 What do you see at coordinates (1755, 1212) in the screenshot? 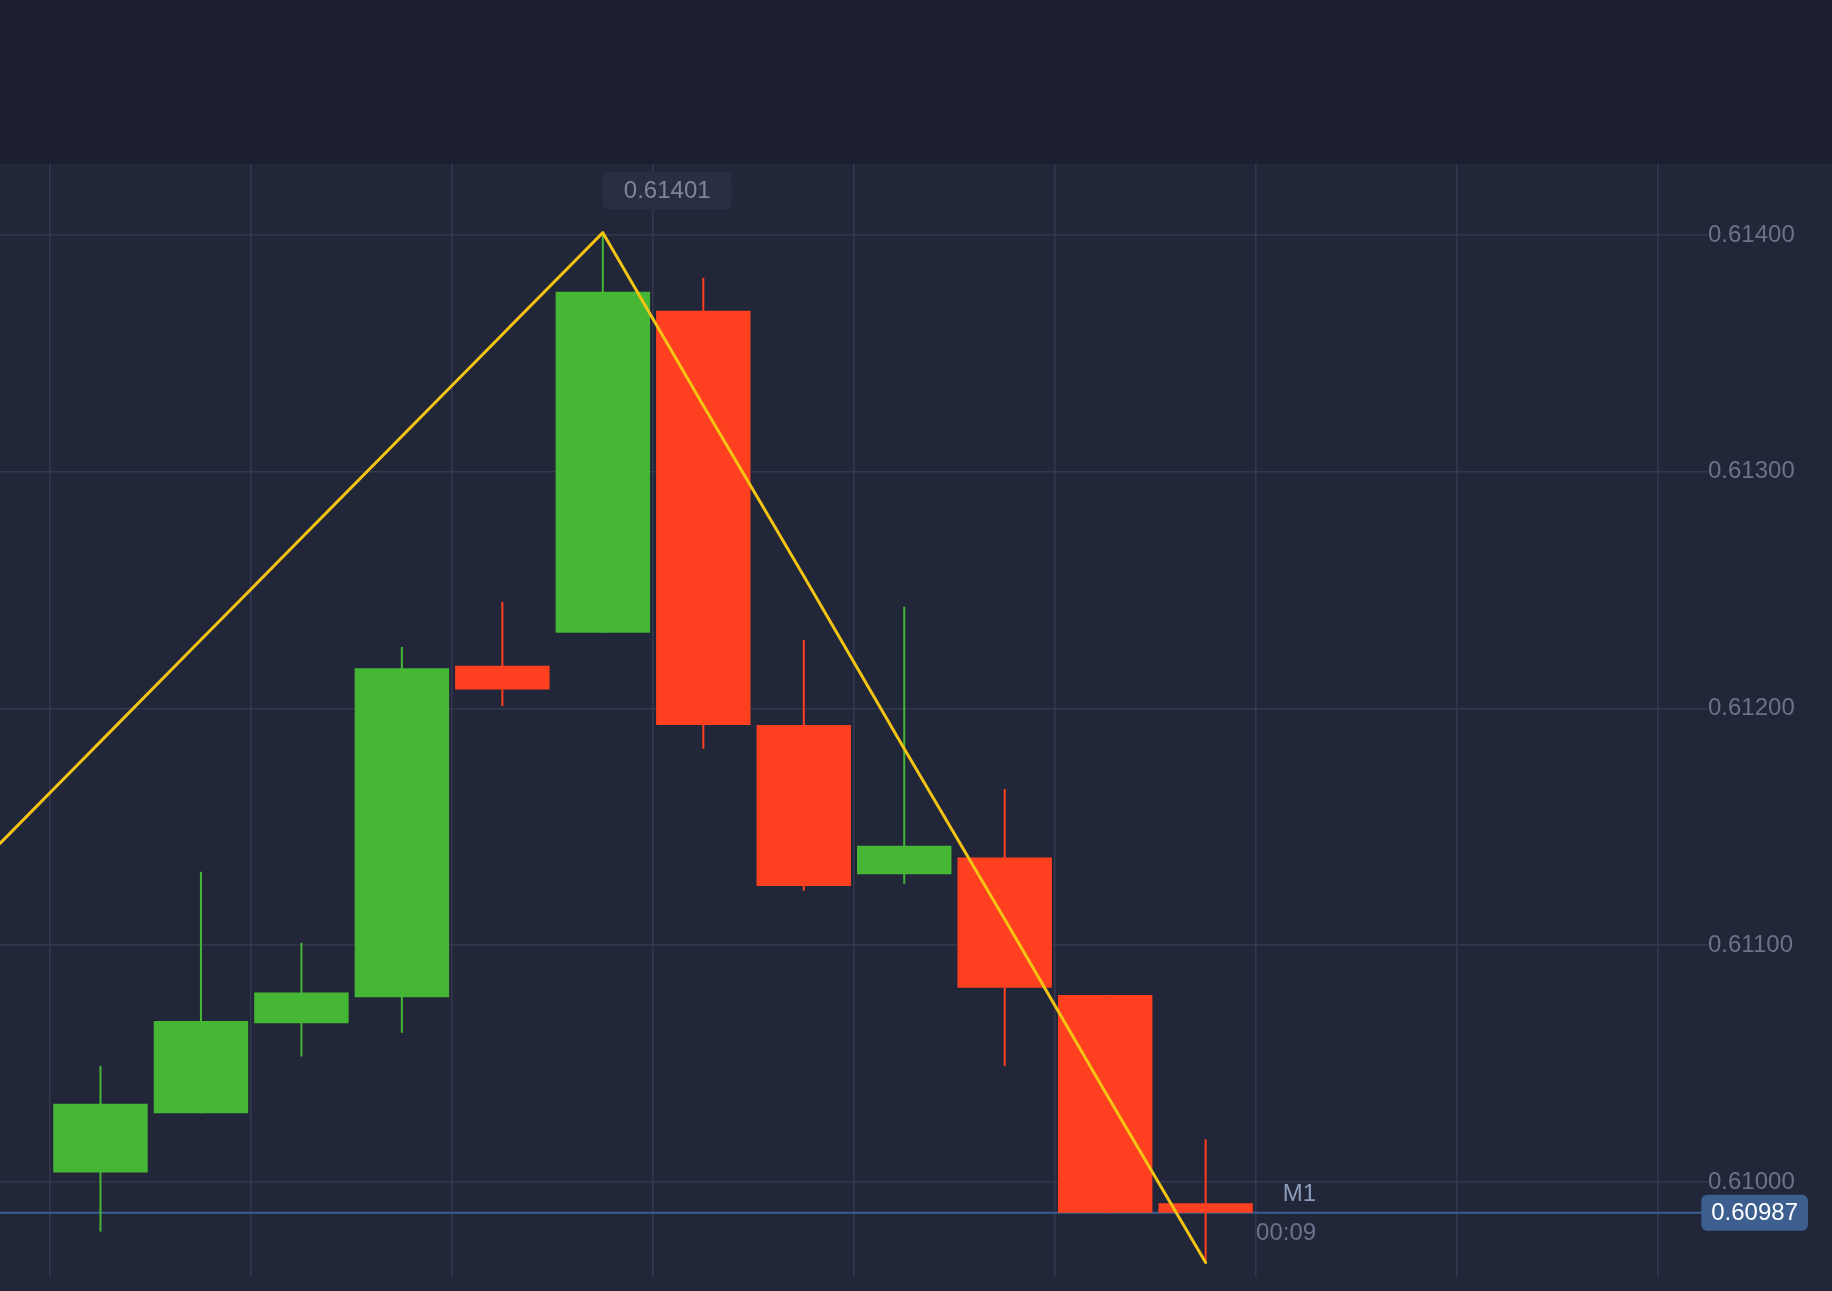
I see `ref-line-label: 0.60987` at bounding box center [1755, 1212].